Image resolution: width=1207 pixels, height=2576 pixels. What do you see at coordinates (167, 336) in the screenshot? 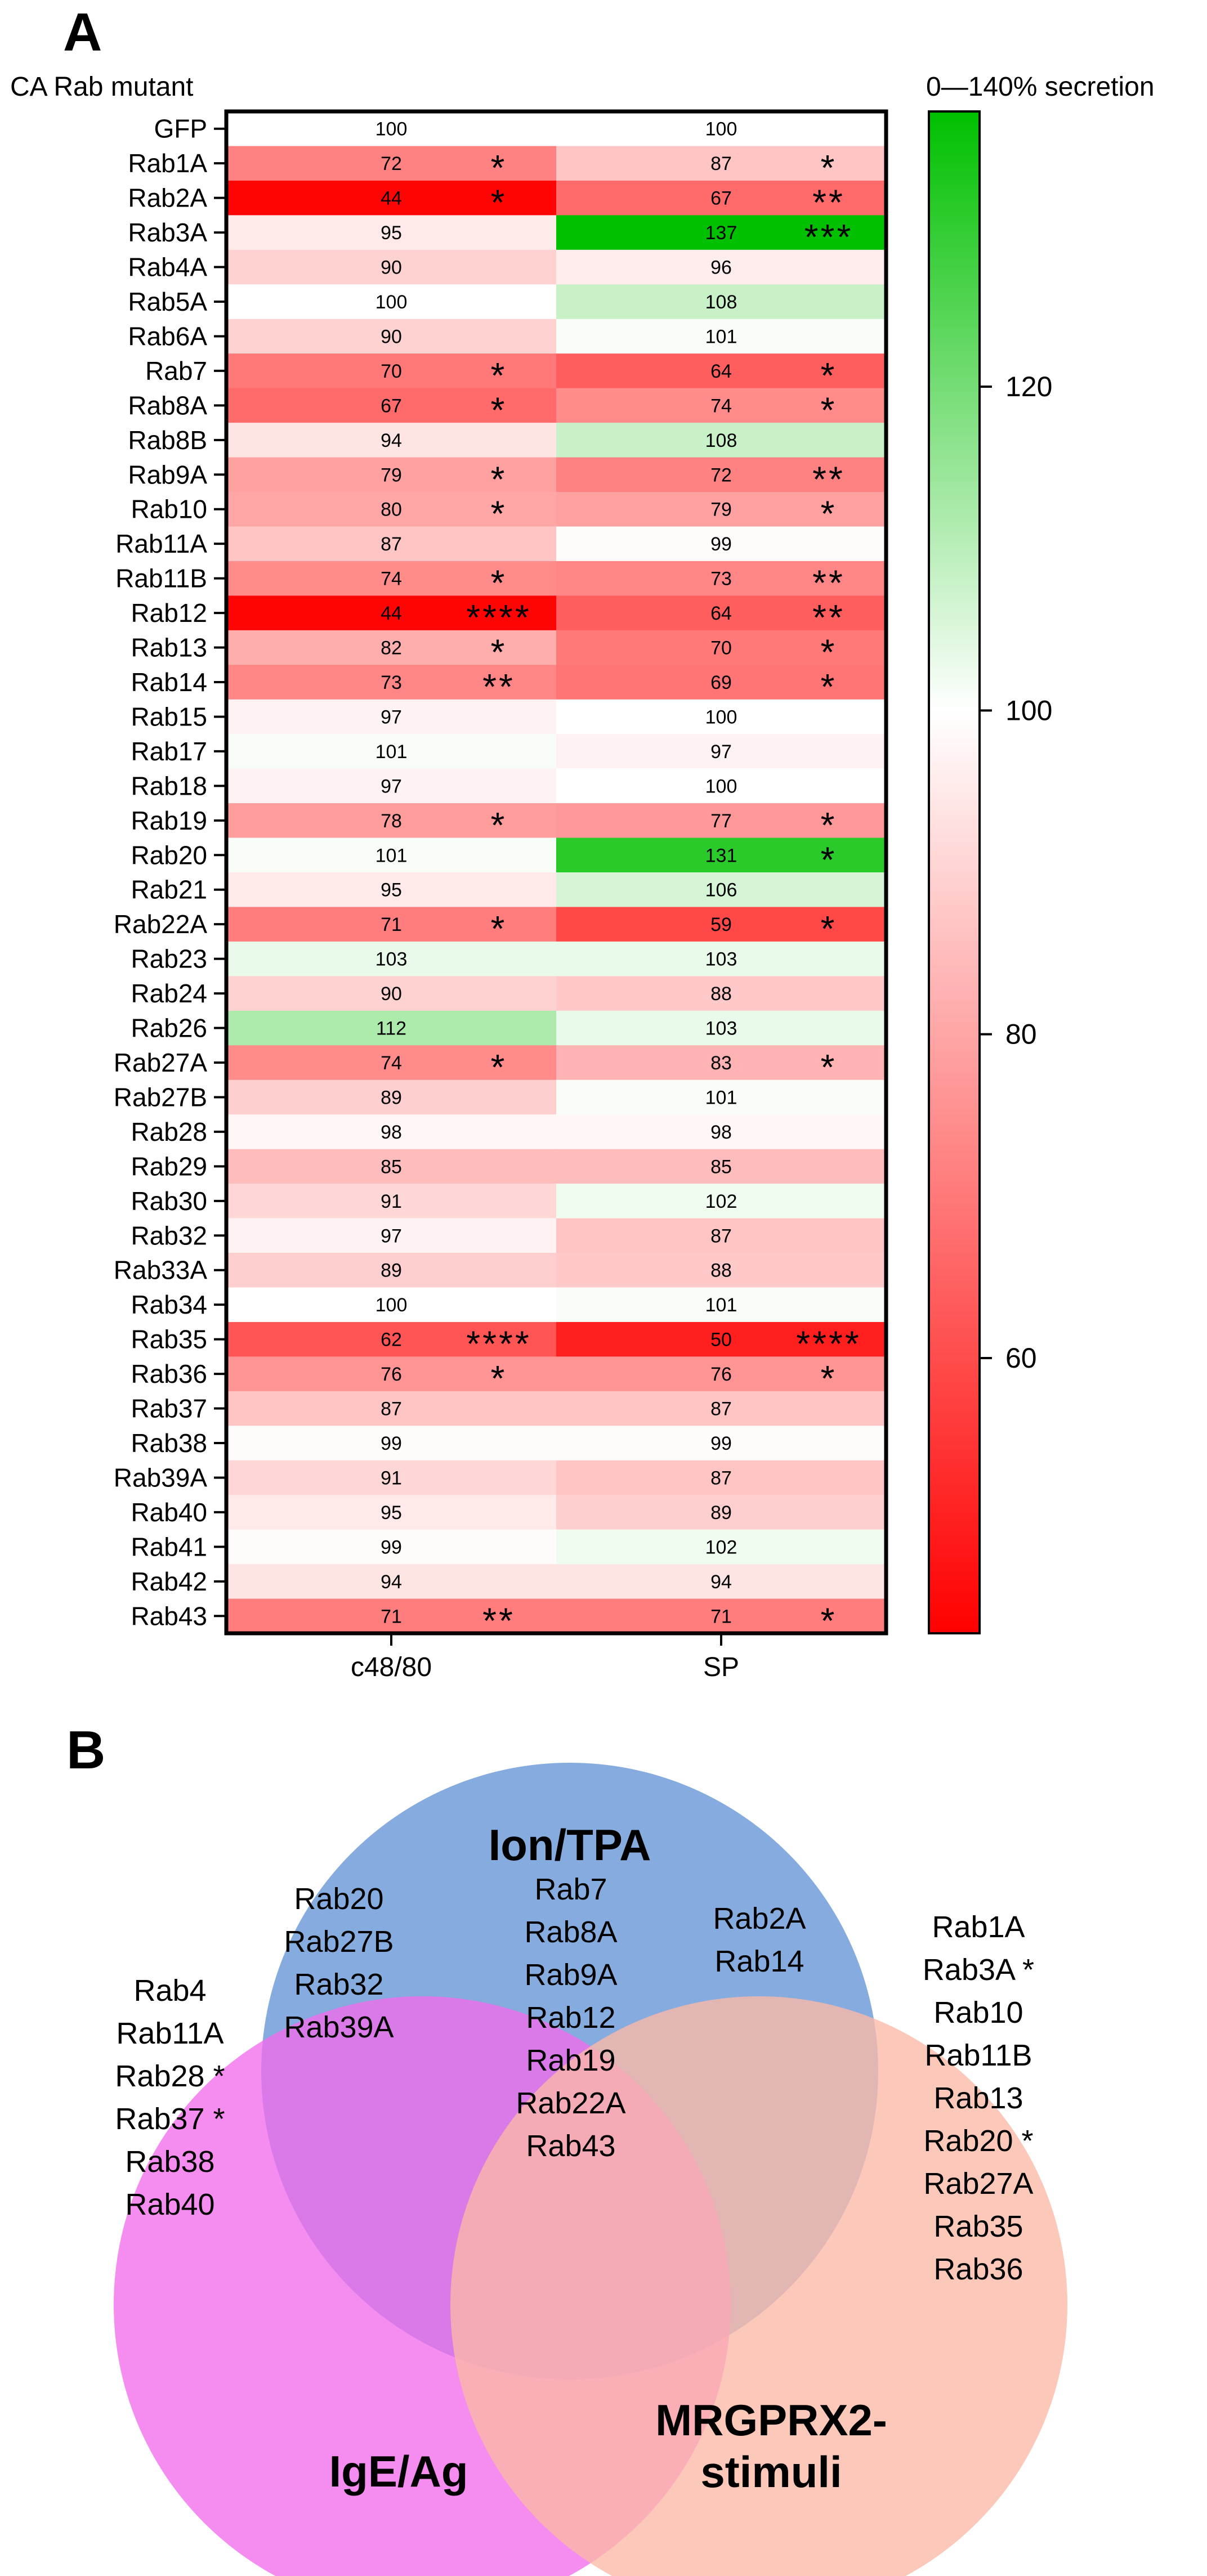
I see `row-label: Rab6A` at bounding box center [167, 336].